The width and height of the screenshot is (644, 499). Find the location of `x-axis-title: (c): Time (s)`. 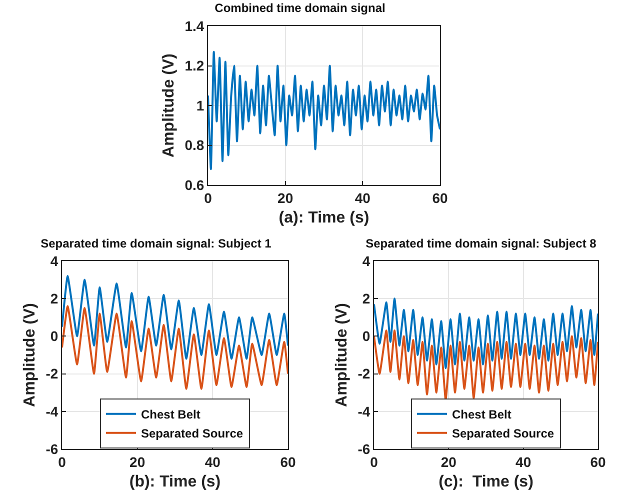

x-axis-title: (c): Time (s) is located at coordinates (486, 482).